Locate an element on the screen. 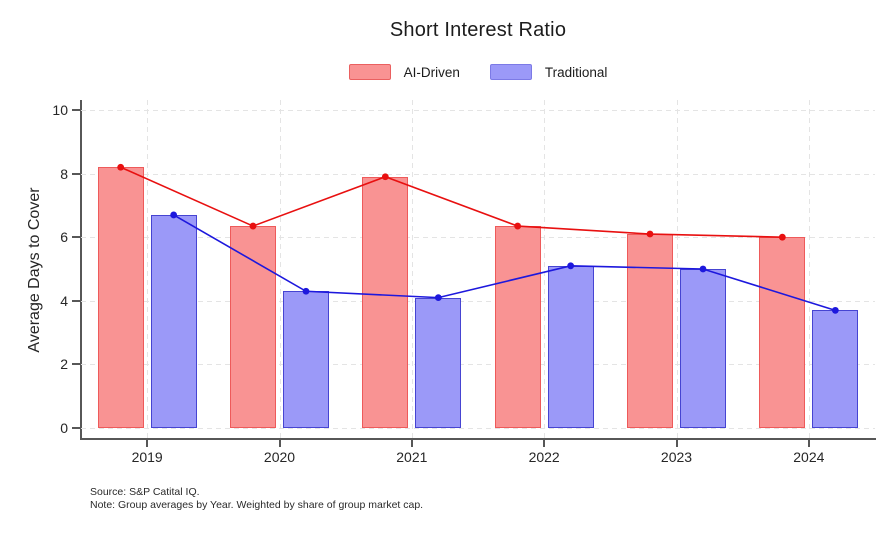 This screenshot has width=891, height=534. bar-traditional-2021 is located at coordinates (438, 362).